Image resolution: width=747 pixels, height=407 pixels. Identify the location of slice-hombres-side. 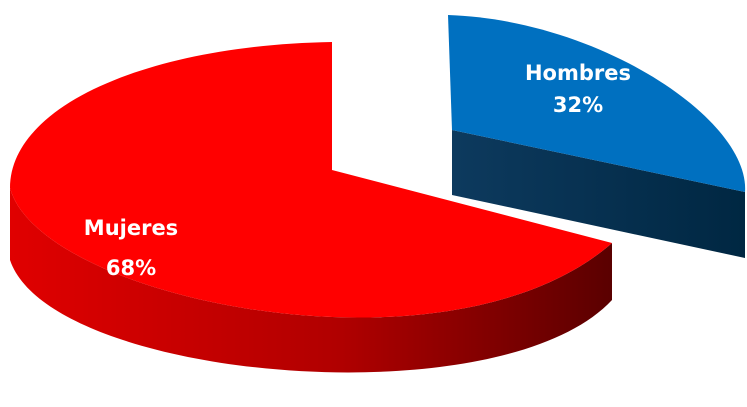
(598, 194).